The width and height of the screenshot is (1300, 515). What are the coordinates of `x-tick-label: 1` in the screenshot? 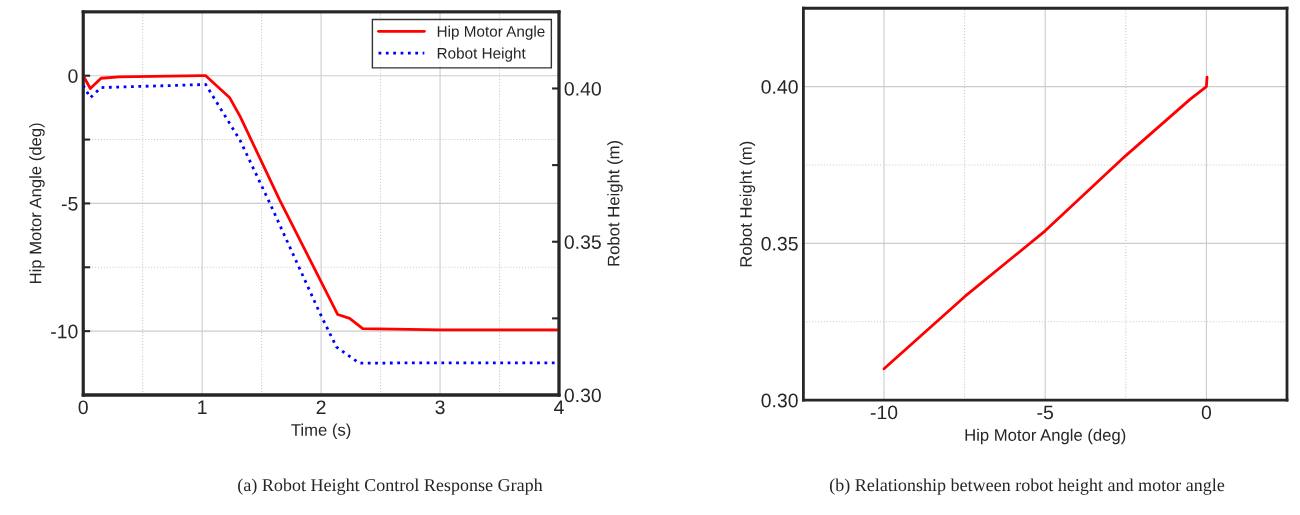 It's located at (202, 407).